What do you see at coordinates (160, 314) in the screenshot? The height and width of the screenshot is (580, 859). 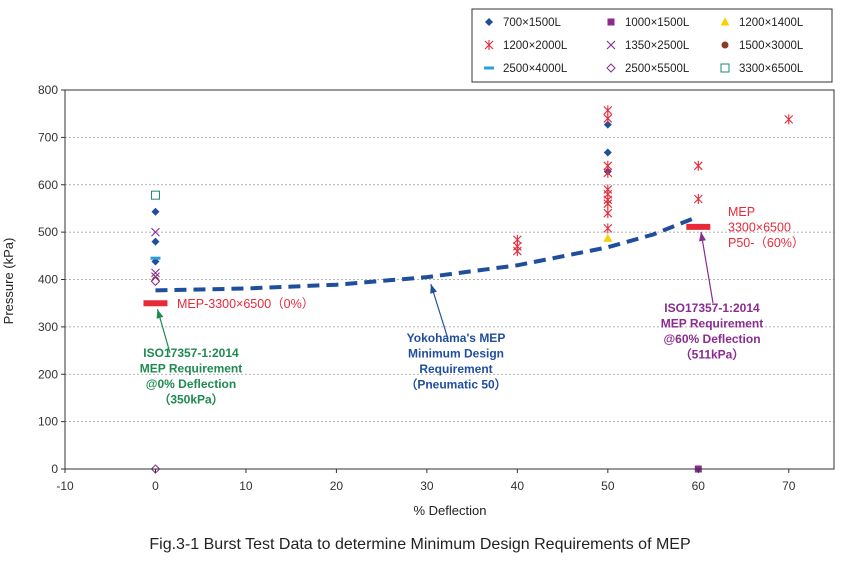 I see `iso-zero-arrow-head` at bounding box center [160, 314].